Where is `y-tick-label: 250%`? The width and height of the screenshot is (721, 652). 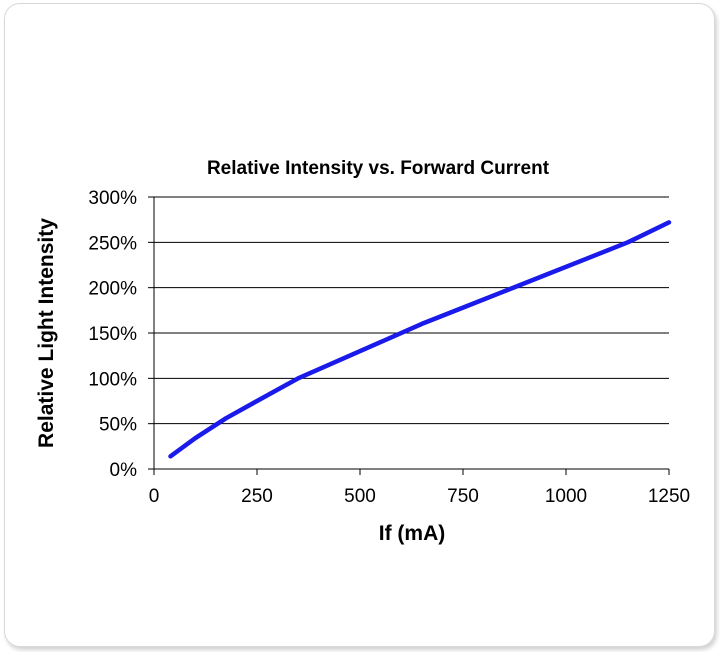
y-tick-label: 250% is located at coordinates (112, 243).